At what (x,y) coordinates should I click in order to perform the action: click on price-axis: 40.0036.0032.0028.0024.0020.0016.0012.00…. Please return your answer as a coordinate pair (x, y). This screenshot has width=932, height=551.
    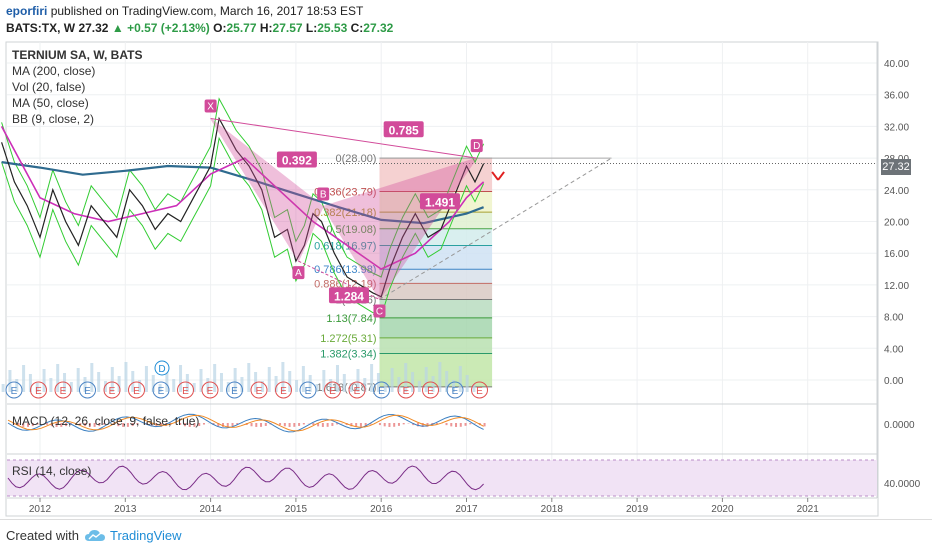
    Looking at the image, I should click on (902, 274).